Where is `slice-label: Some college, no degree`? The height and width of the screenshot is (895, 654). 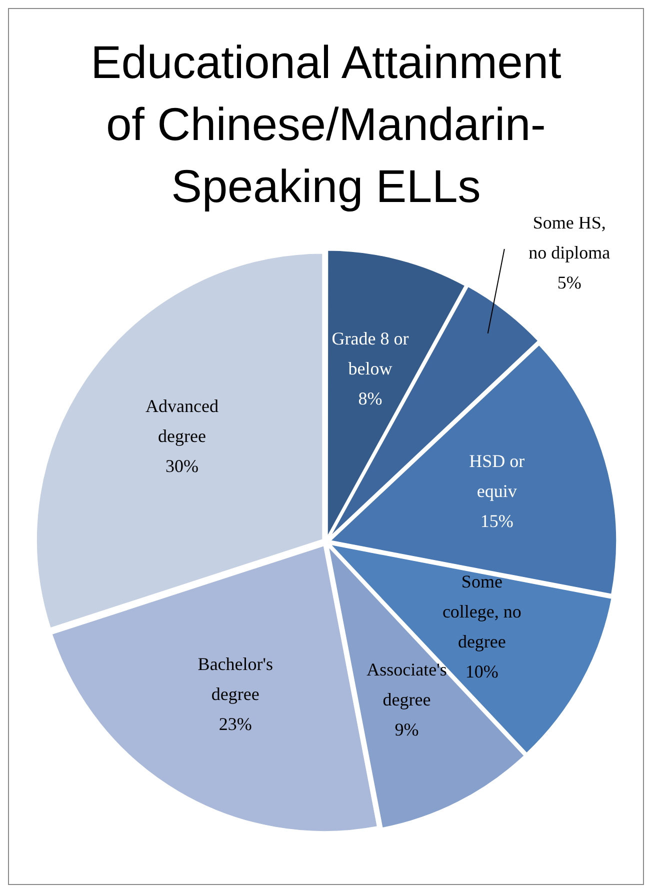
slice-label: Some college, no degree is located at coordinates (482, 611).